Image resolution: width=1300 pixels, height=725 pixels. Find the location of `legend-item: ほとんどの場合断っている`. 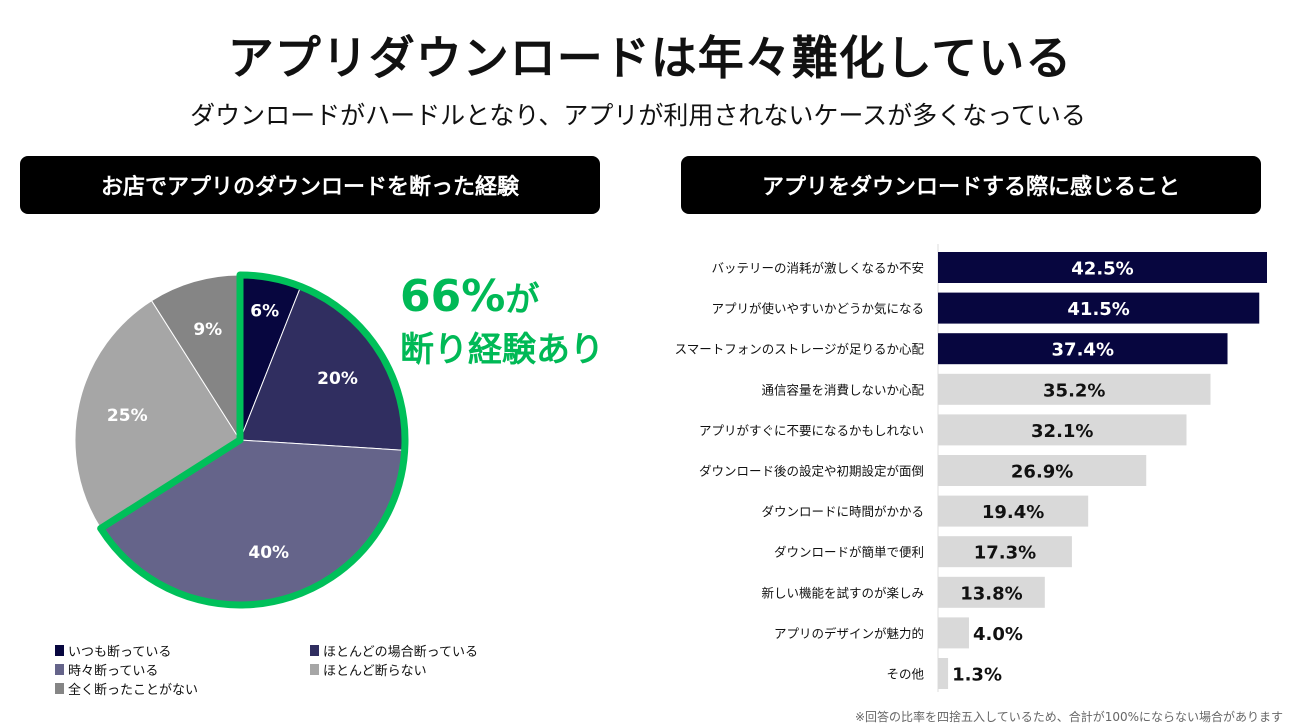

legend-item: ほとんどの場合断っている is located at coordinates (394, 650).